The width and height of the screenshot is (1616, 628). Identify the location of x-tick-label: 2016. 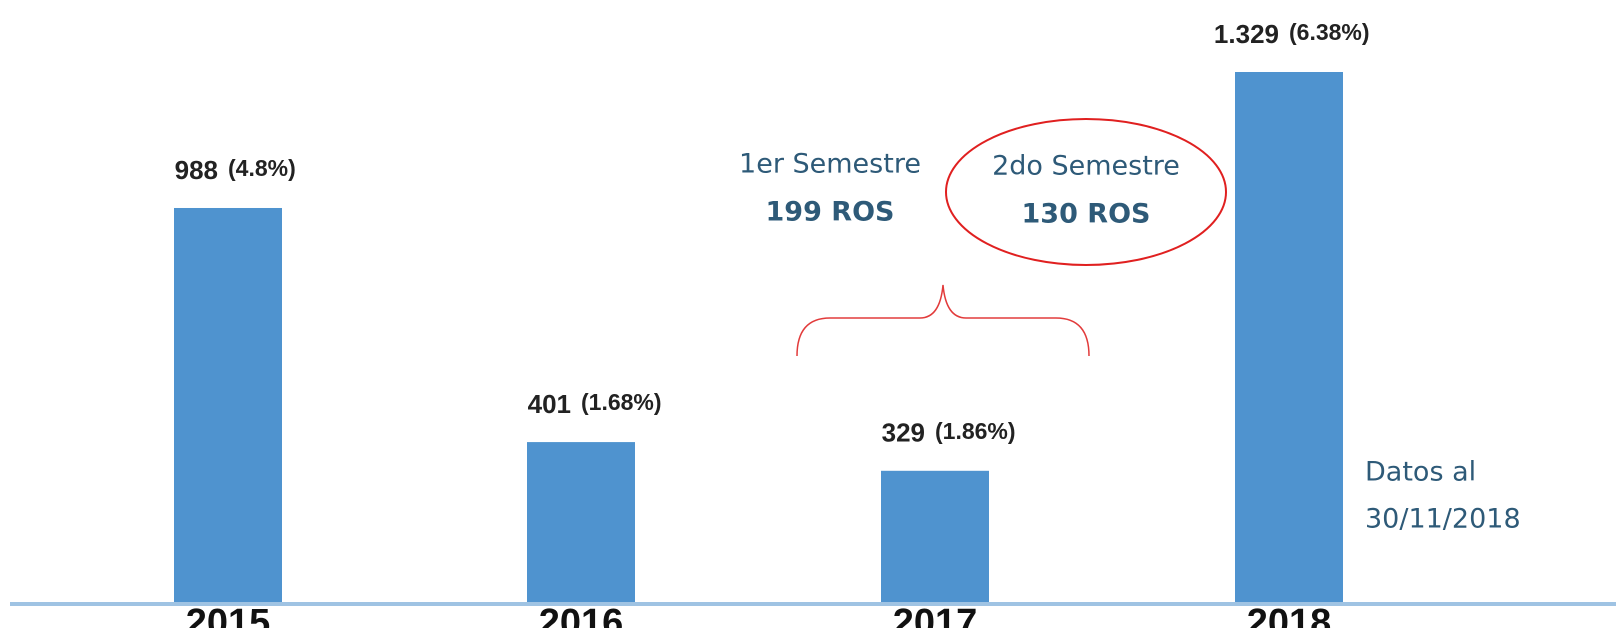
(581, 615).